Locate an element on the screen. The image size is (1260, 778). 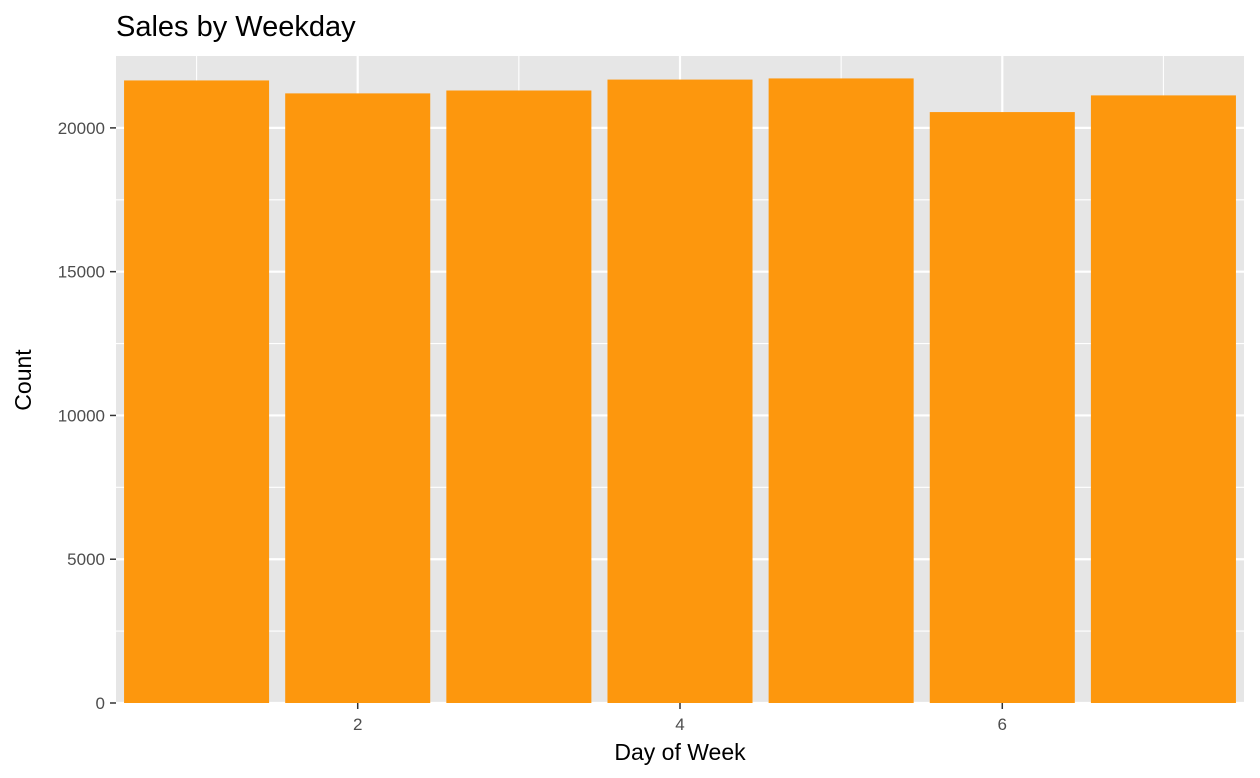
x-tick-label: 6 is located at coordinates (1002, 724).